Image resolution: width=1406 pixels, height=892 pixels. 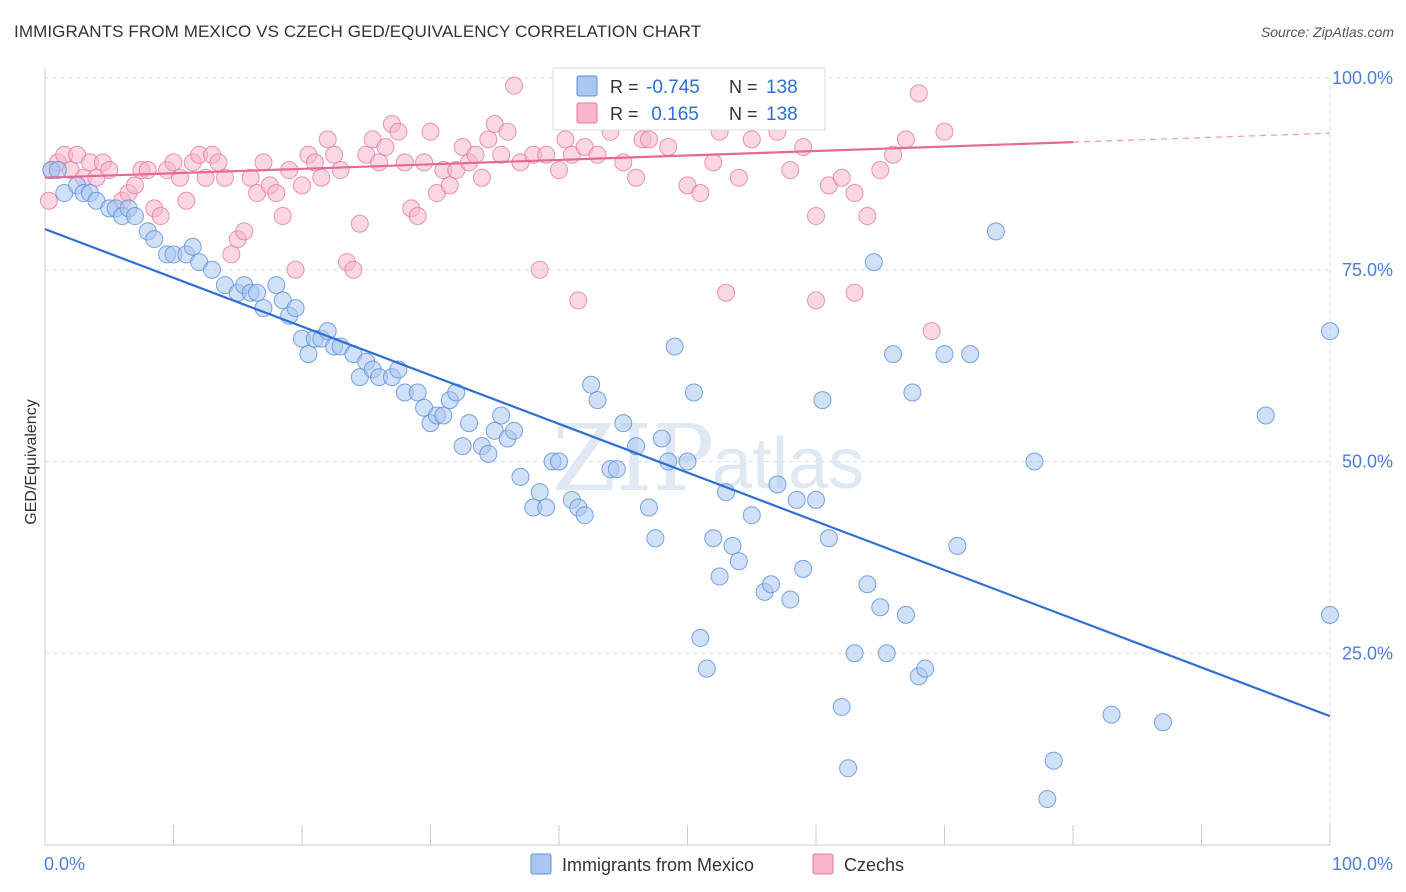 What do you see at coordinates (1367, 462) in the screenshot?
I see `y-tick-label: 50.0%` at bounding box center [1367, 462].